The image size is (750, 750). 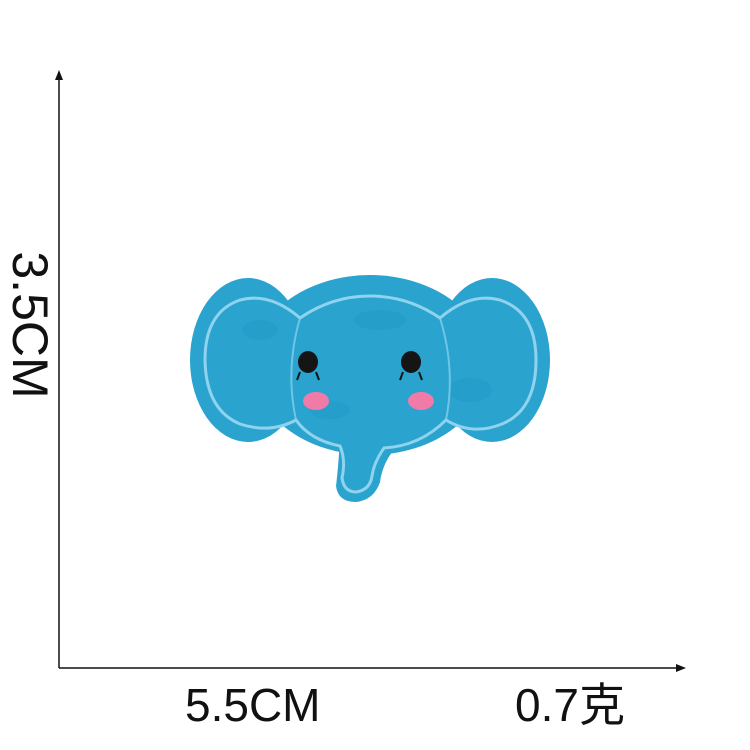 I want to click on left-eye-icon, so click(x=308, y=362).